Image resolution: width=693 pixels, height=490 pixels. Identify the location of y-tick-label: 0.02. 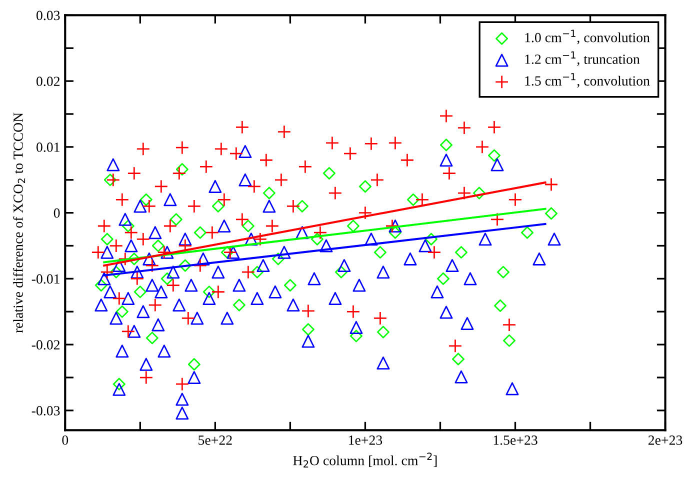
(48, 81).